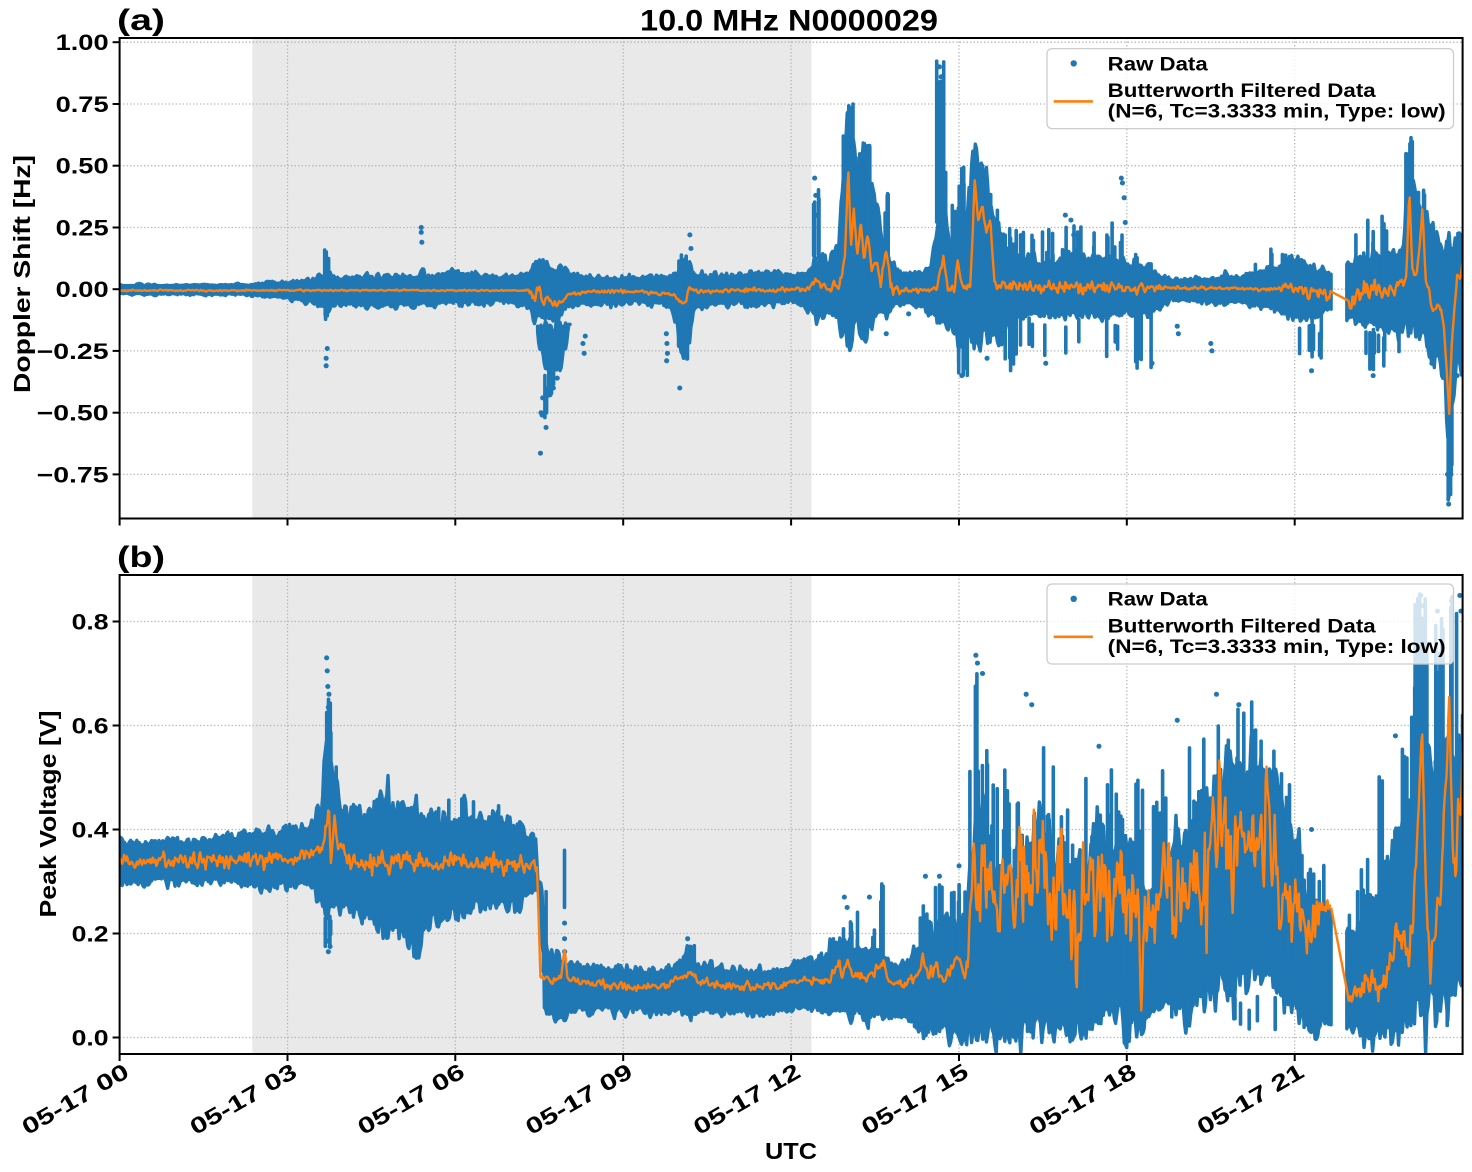 The height and width of the screenshot is (1172, 1472). I want to click on svg-text: Doppler Shift [Hz], so click(22, 274).